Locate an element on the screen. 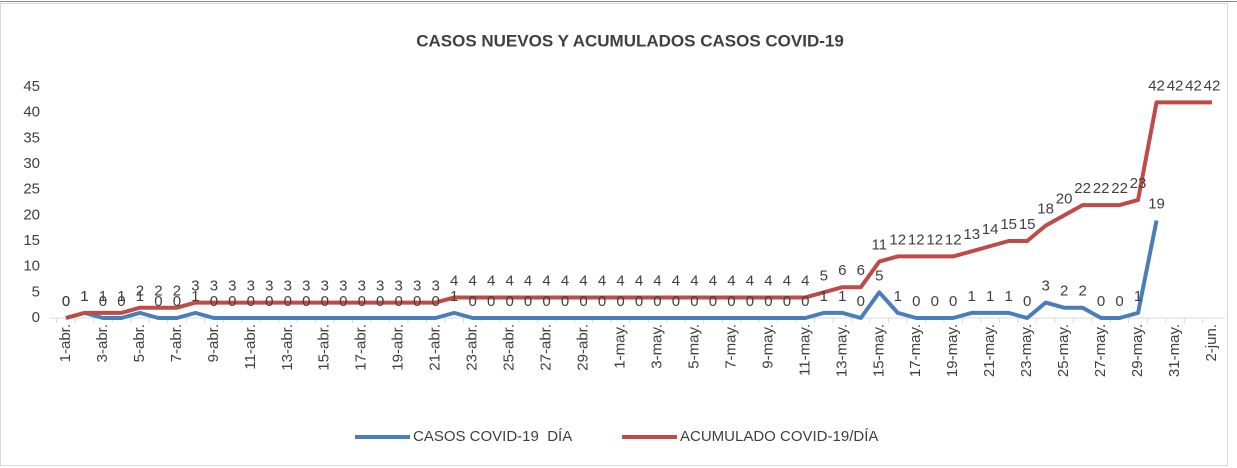 Image resolution: width=1237 pixels, height=468 pixels. x-tick-label: 31-may. is located at coordinates (1174, 350).